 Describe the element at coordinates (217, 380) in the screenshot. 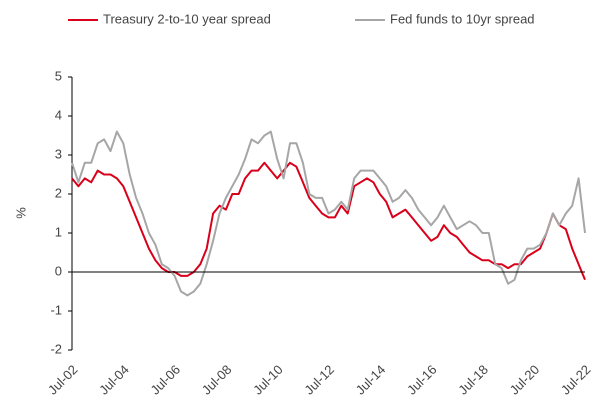

I see `x-tick-label: Jul-08` at that location.